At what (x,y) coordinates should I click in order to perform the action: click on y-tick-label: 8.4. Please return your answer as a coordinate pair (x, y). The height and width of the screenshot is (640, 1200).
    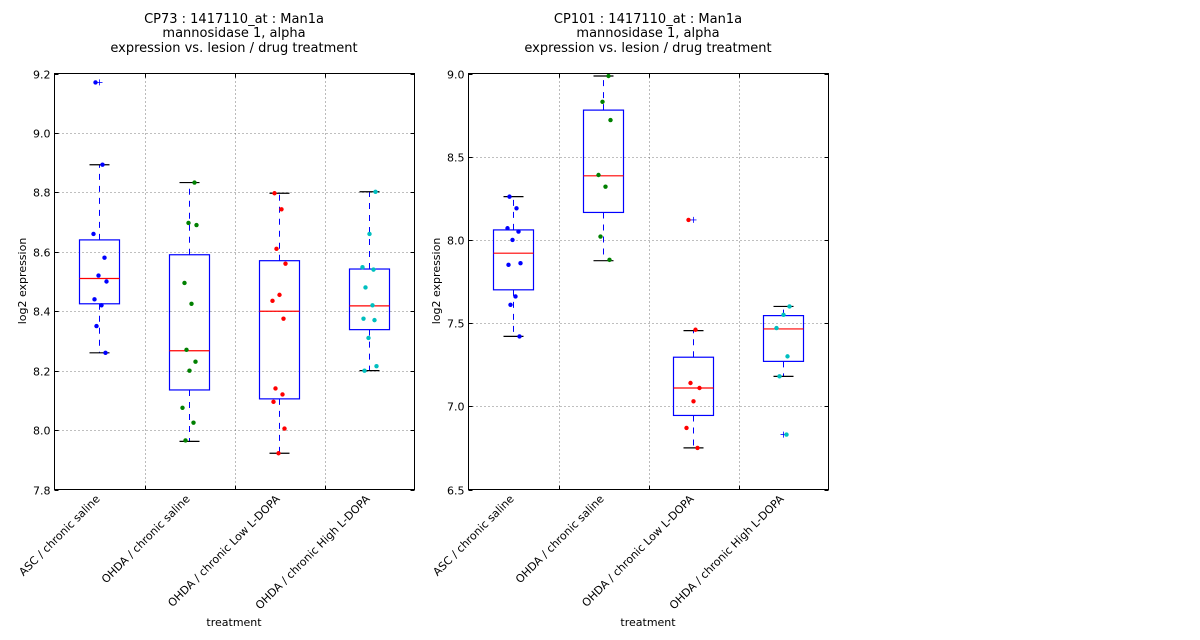
    Looking at the image, I should click on (42, 312).